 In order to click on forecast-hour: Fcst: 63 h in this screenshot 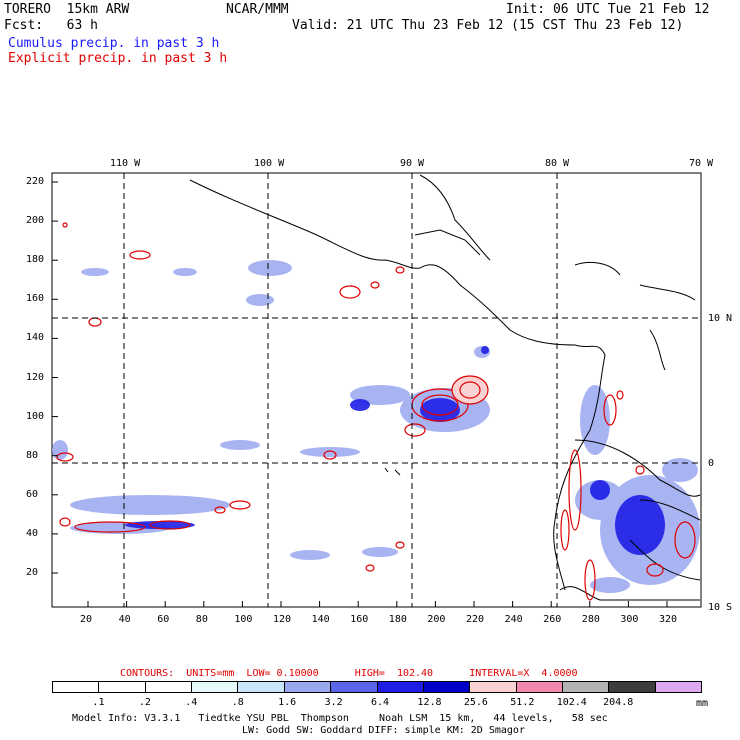, I will do `click(51, 25)`.